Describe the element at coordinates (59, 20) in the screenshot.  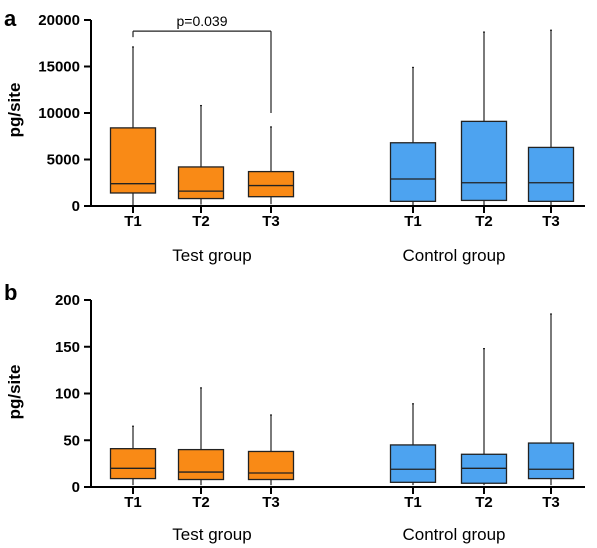
I see `y-tick-label: 20000` at that location.